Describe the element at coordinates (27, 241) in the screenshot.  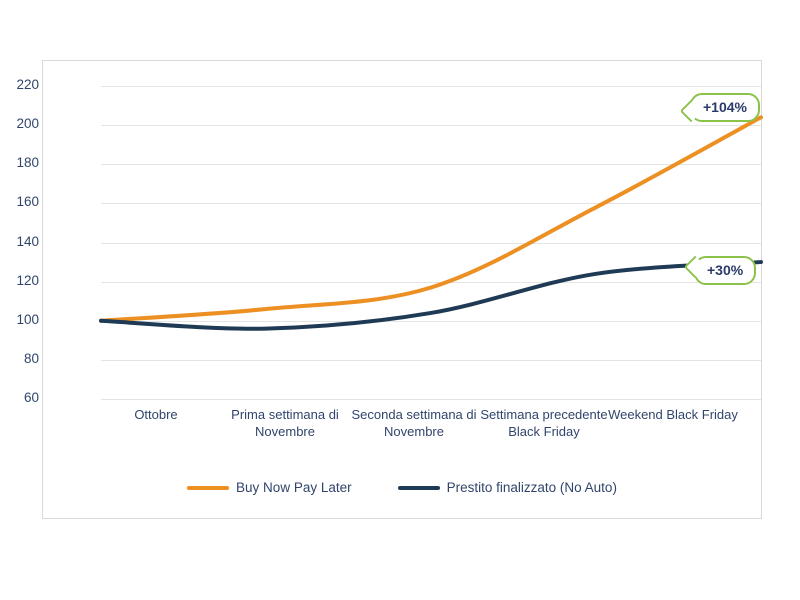
I see `y-tick-label-140: 140` at that location.